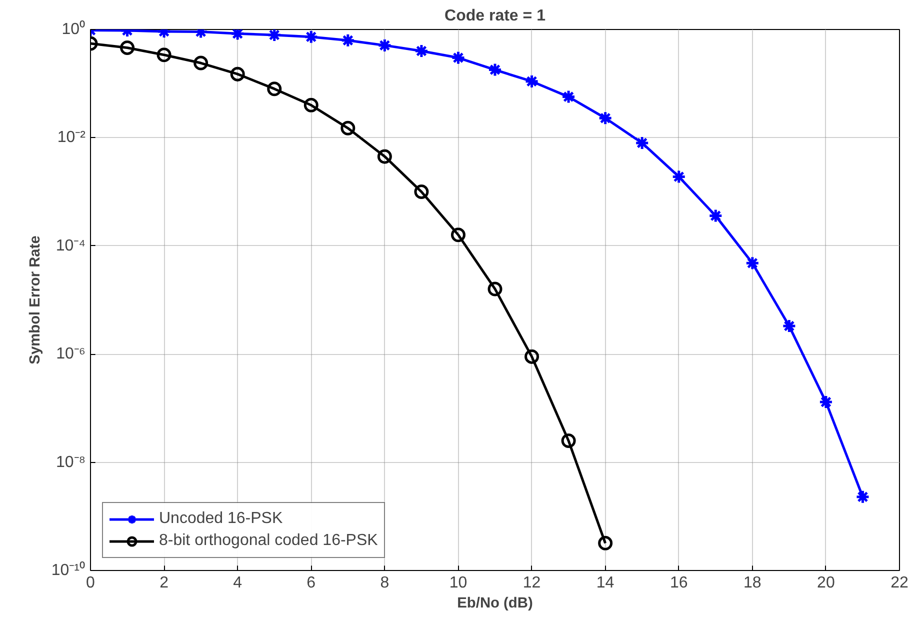  What do you see at coordinates (531, 583) in the screenshot?
I see `x-tick-label: 12` at bounding box center [531, 583].